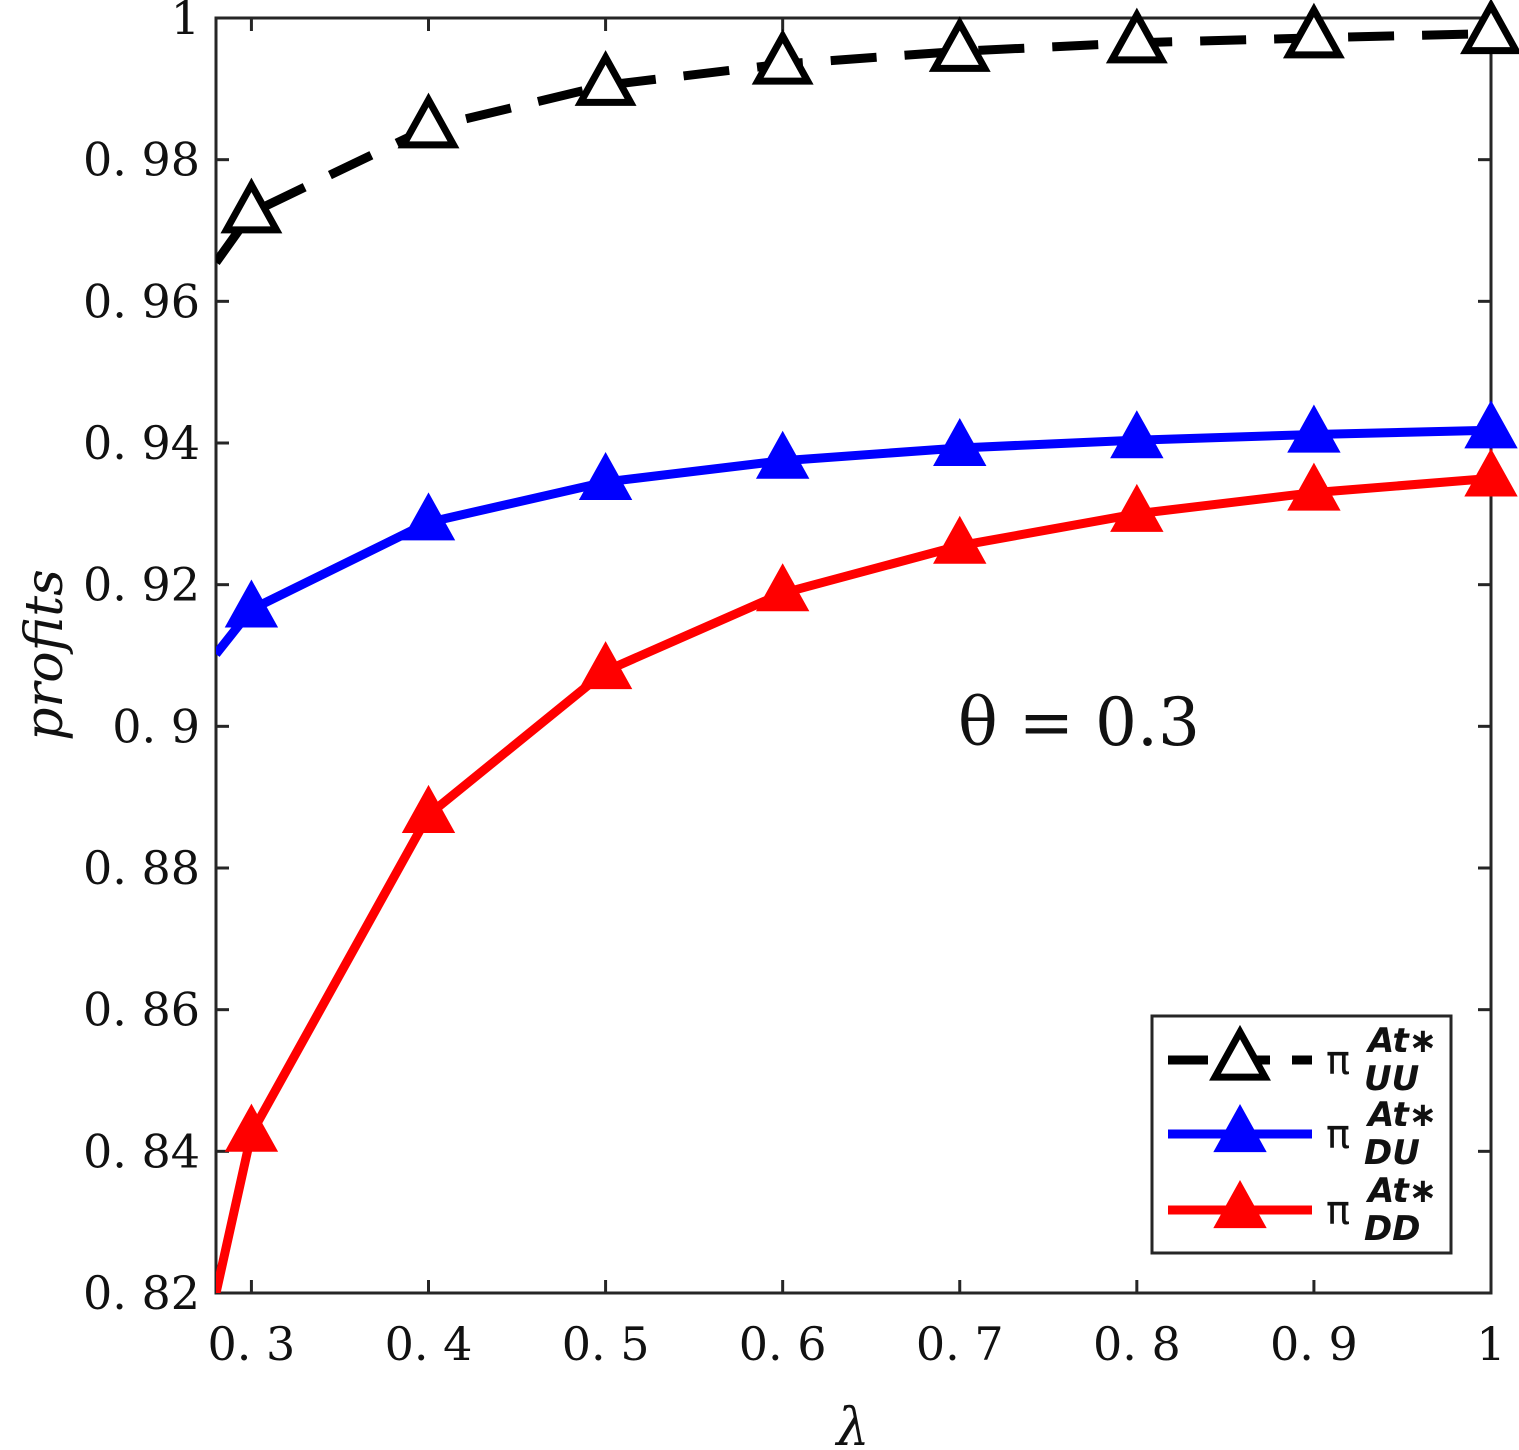  I want to click on theta-annotation: θ = 0.3, so click(1079, 722).